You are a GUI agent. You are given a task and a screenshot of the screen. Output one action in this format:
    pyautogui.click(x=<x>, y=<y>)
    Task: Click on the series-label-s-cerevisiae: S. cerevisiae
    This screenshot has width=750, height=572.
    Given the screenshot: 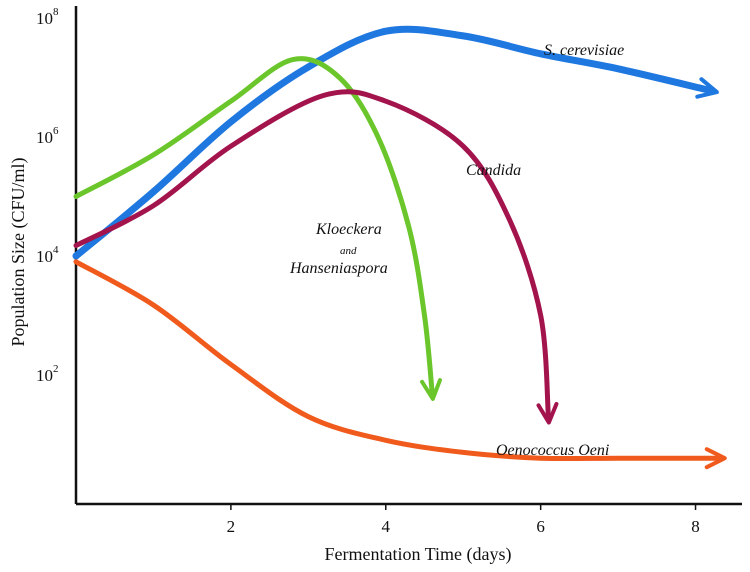 What is the action you would take?
    pyautogui.click(x=584, y=50)
    